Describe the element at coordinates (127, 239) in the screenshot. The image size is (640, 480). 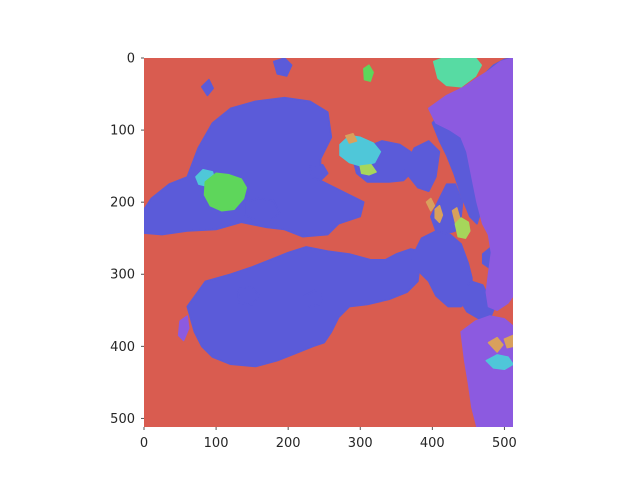
I see `y-axis: 0 100 200 300 400 500` at that location.